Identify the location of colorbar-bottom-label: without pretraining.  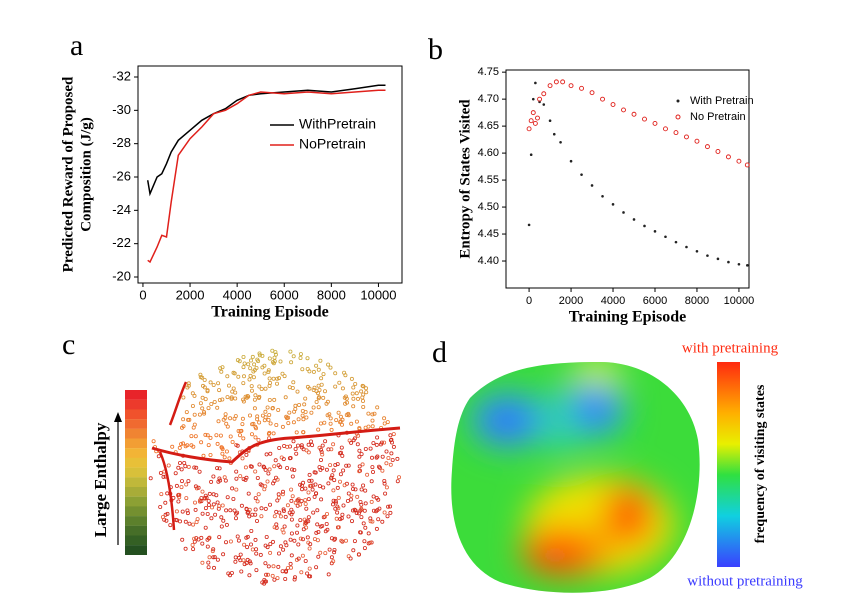
(745, 581).